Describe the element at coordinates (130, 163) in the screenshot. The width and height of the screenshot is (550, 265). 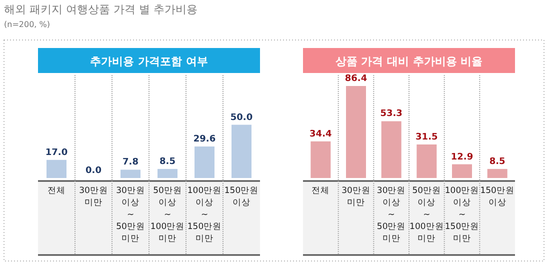
I see `data-label: 7.8` at that location.